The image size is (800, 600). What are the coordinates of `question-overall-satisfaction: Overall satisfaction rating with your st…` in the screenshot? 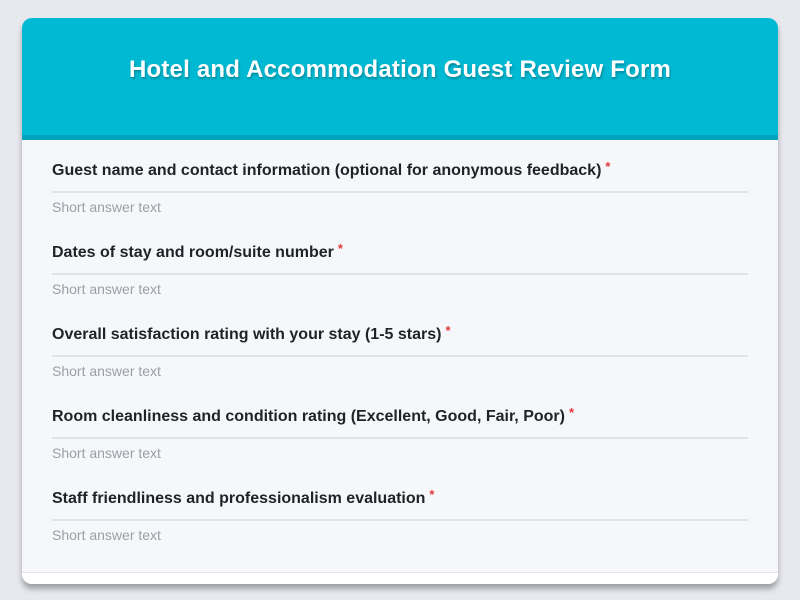 It's located at (400, 352).